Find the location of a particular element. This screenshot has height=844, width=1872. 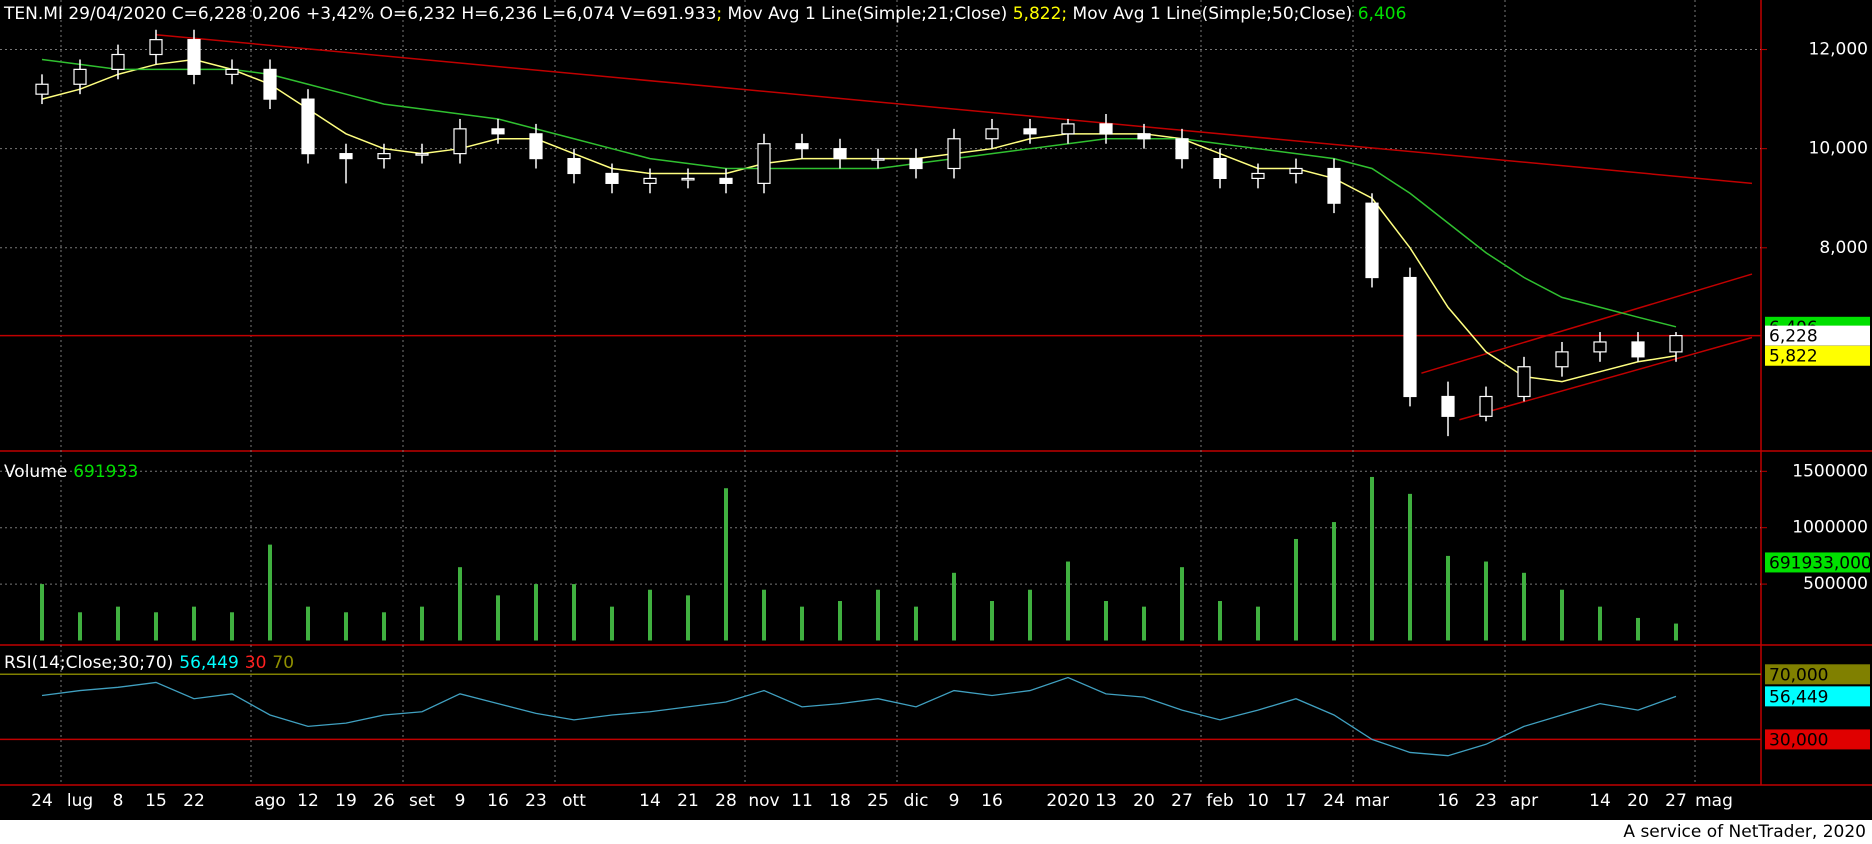

x-tick-label: 28 is located at coordinates (726, 801).